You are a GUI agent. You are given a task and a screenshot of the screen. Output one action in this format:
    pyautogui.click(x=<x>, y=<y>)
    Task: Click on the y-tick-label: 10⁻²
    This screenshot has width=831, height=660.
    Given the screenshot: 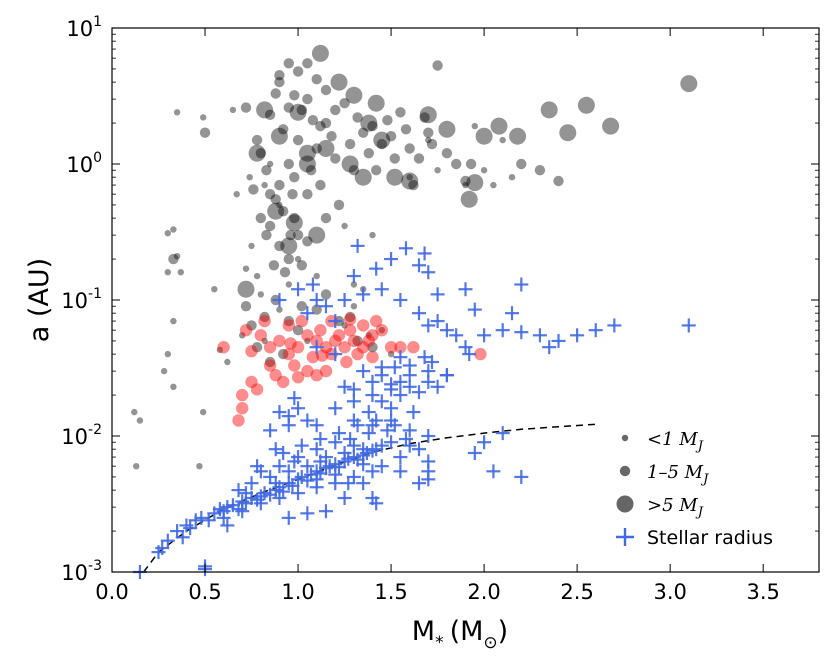 What is the action you would take?
    pyautogui.click(x=81, y=435)
    